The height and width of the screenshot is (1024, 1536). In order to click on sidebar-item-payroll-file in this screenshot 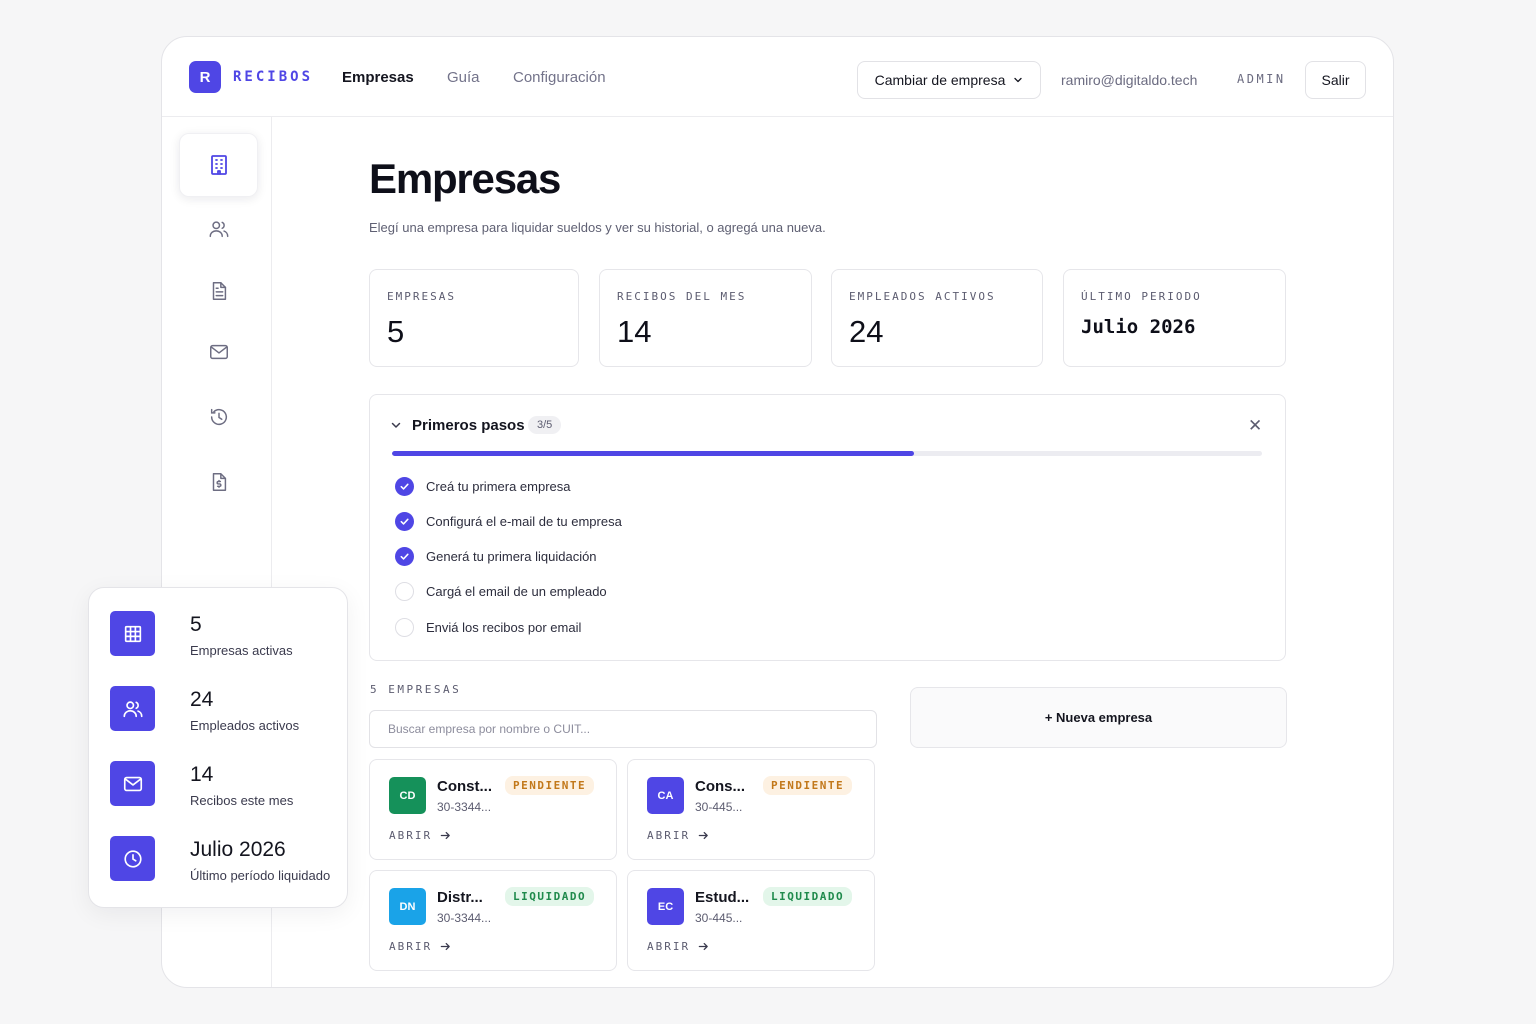, I will do `click(218, 482)`.